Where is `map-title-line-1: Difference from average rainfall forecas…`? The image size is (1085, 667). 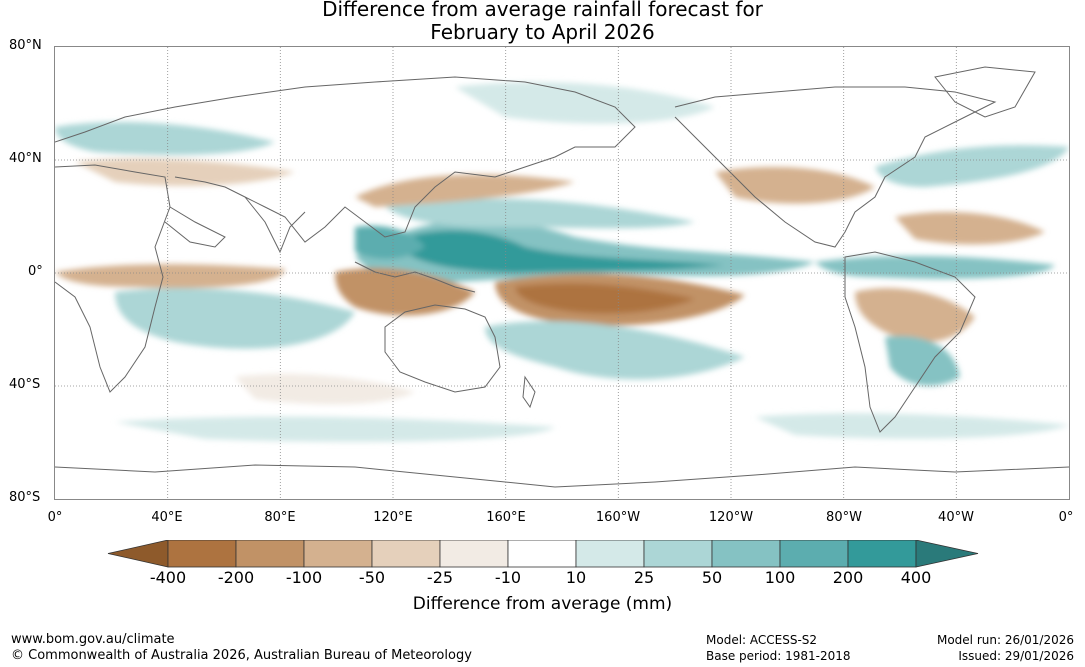 map-title-line-1: Difference from average rainfall forecas… is located at coordinates (542, 10).